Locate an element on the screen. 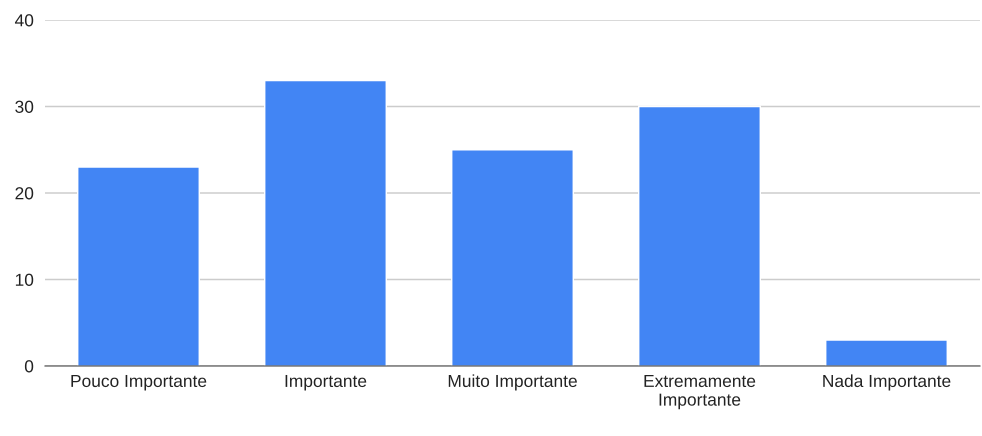  y-tick-label: 40 is located at coordinates (24, 20).